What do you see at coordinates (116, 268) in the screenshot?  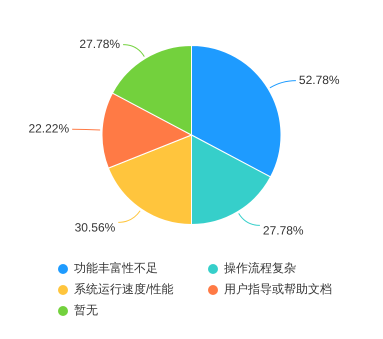 I see `legend-label: 功能丰富性不足` at bounding box center [116, 268].